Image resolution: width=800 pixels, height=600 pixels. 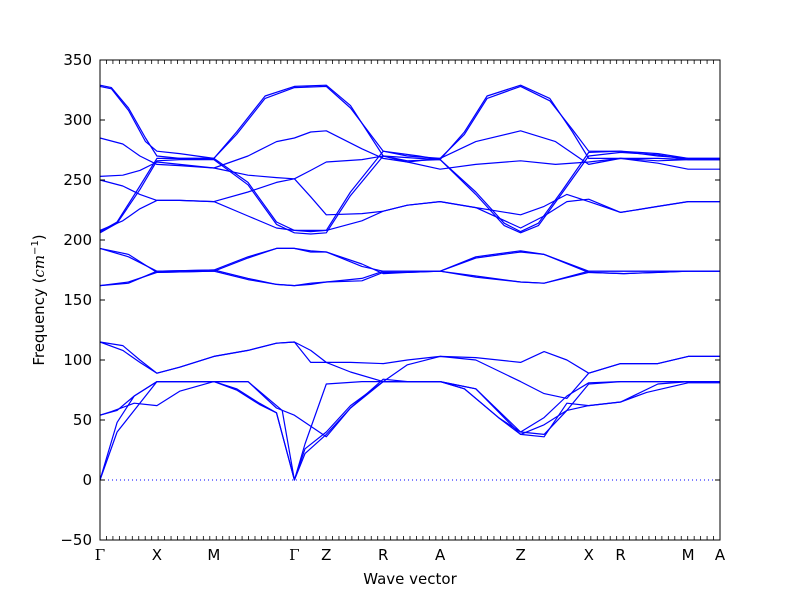 What do you see at coordinates (520, 555) in the screenshot?
I see `kpoint-label-8: Z` at bounding box center [520, 555].